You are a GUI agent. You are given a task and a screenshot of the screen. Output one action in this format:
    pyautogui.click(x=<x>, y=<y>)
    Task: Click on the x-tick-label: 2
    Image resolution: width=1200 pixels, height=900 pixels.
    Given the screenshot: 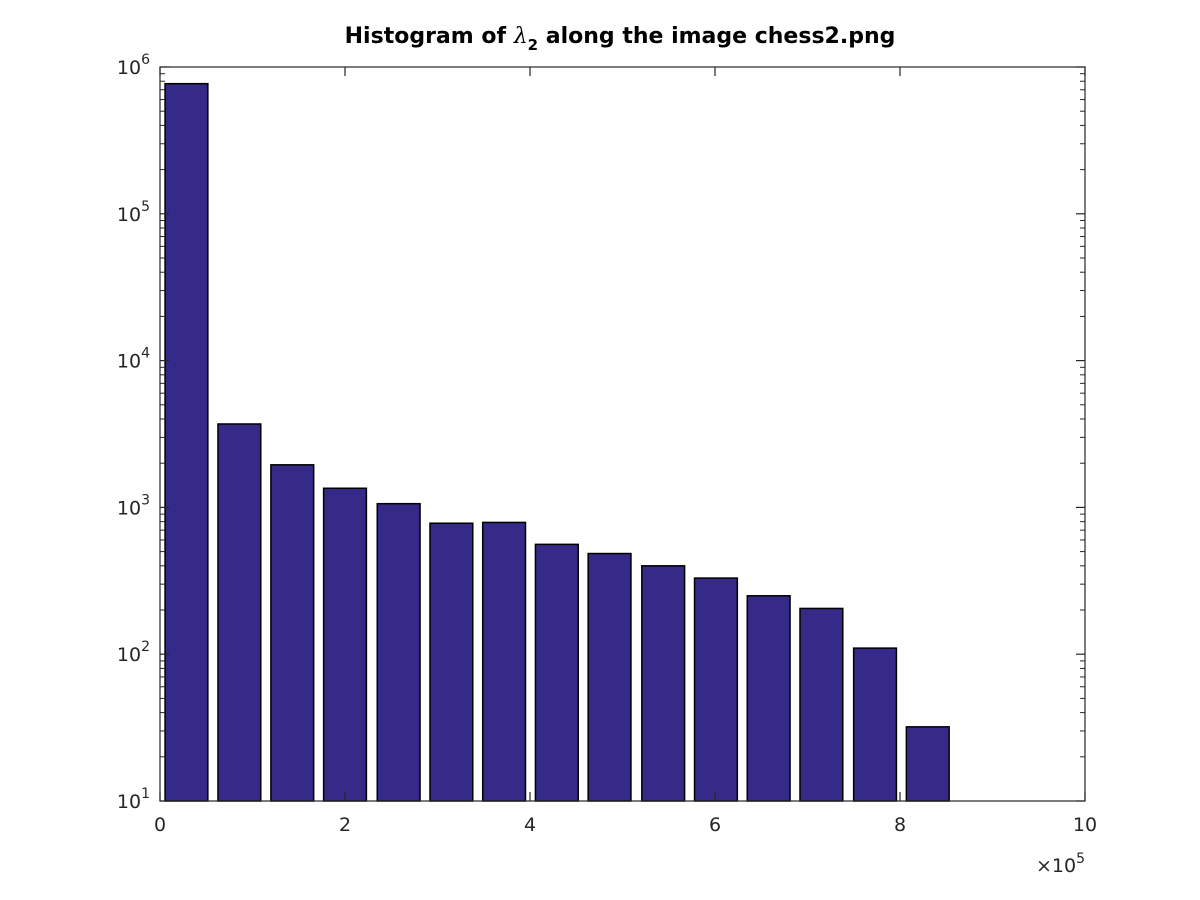 What is the action you would take?
    pyautogui.click(x=345, y=825)
    